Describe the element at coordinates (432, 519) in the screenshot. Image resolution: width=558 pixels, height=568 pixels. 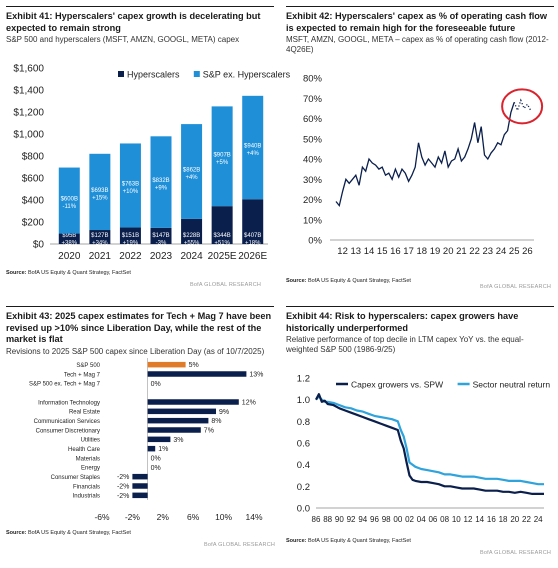
I see `x-tick-label: 06` at that location.